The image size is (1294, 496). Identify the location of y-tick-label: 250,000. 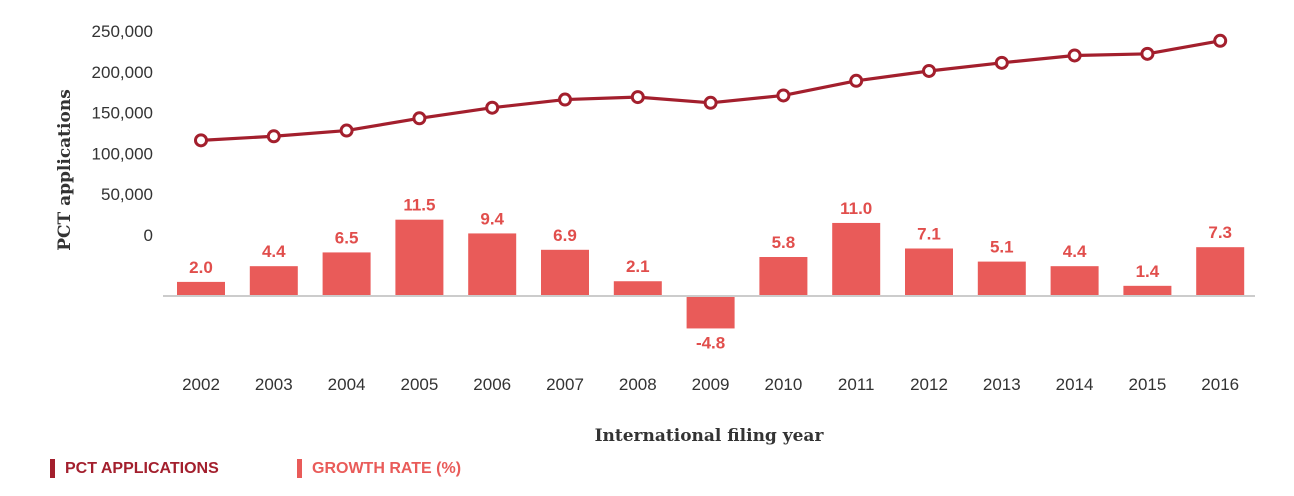
(122, 31).